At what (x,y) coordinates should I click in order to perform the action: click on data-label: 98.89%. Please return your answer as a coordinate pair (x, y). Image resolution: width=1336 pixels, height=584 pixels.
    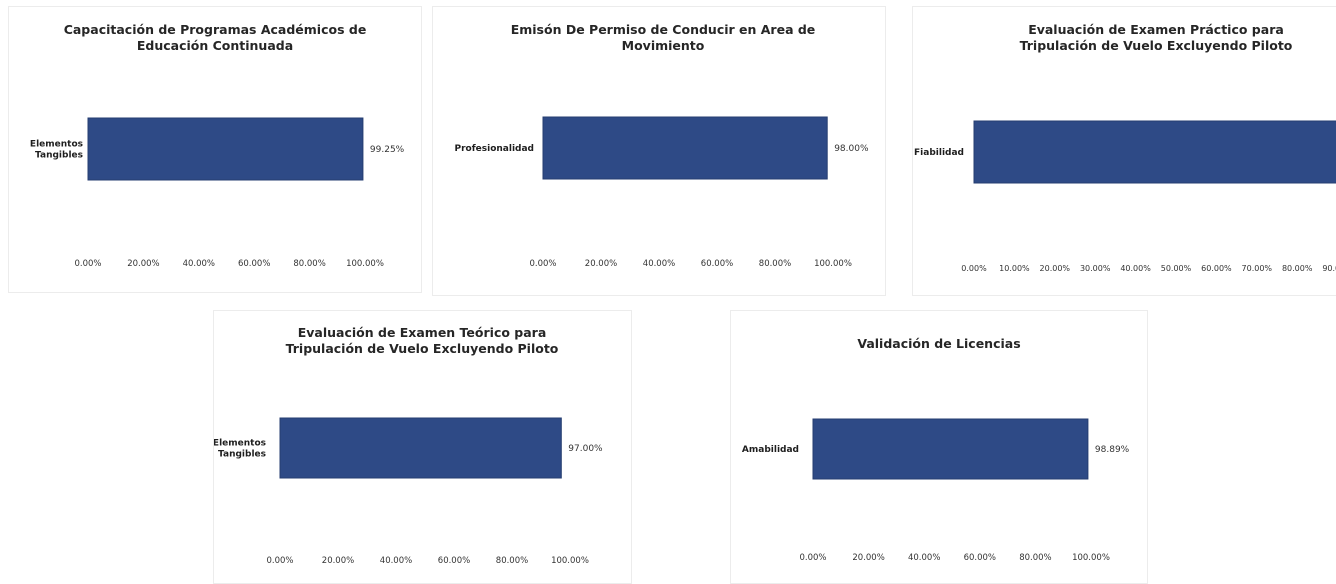
    Looking at the image, I should click on (1112, 450).